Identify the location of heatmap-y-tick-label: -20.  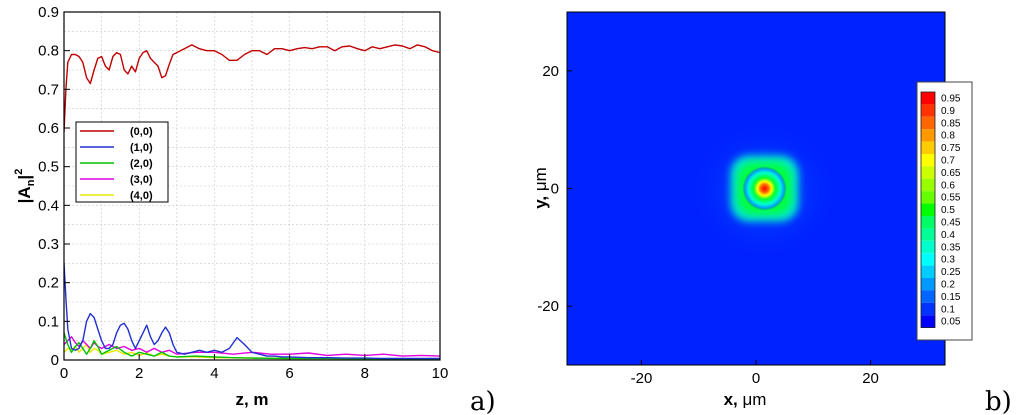
(548, 306).